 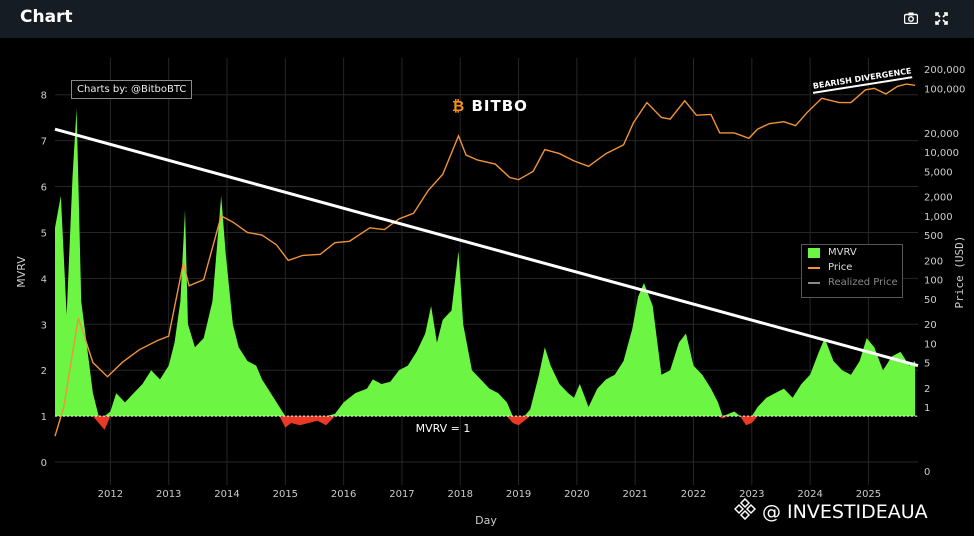 What do you see at coordinates (634, 494) in the screenshot?
I see `x-tick-label: 2021` at bounding box center [634, 494].